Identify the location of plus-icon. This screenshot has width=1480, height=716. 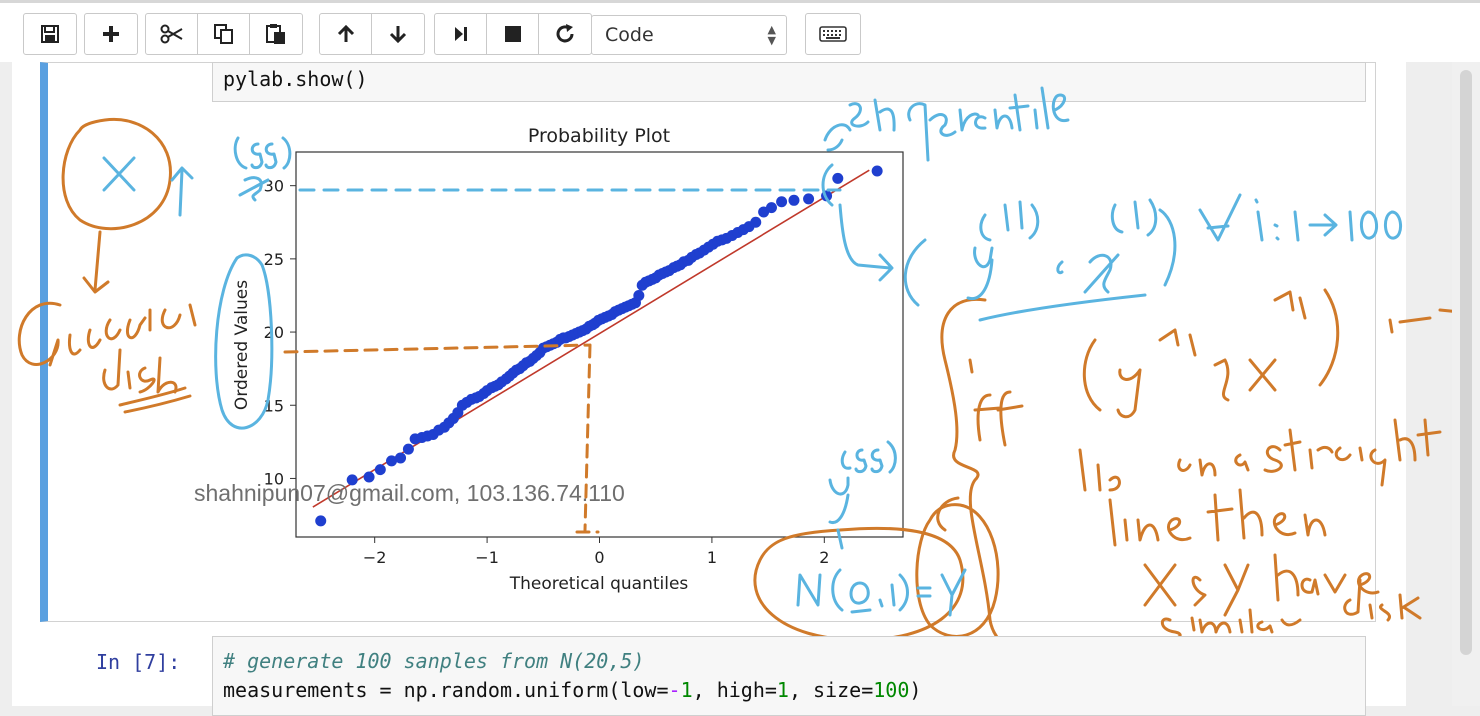
(111, 34).